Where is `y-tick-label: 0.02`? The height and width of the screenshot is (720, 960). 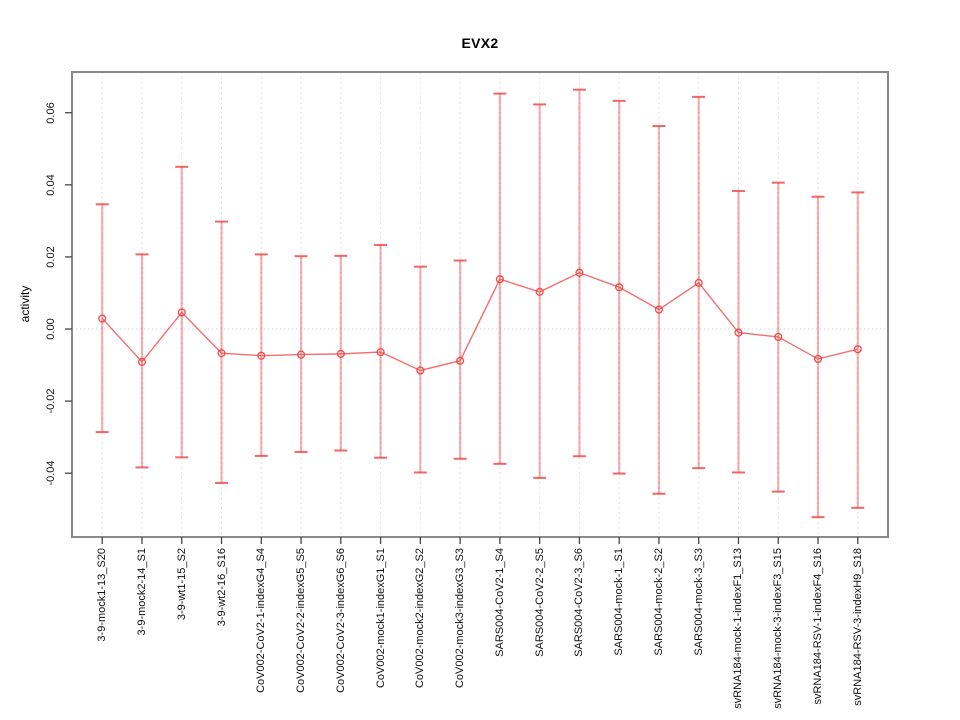
y-tick-label: 0.02 is located at coordinates (51, 257).